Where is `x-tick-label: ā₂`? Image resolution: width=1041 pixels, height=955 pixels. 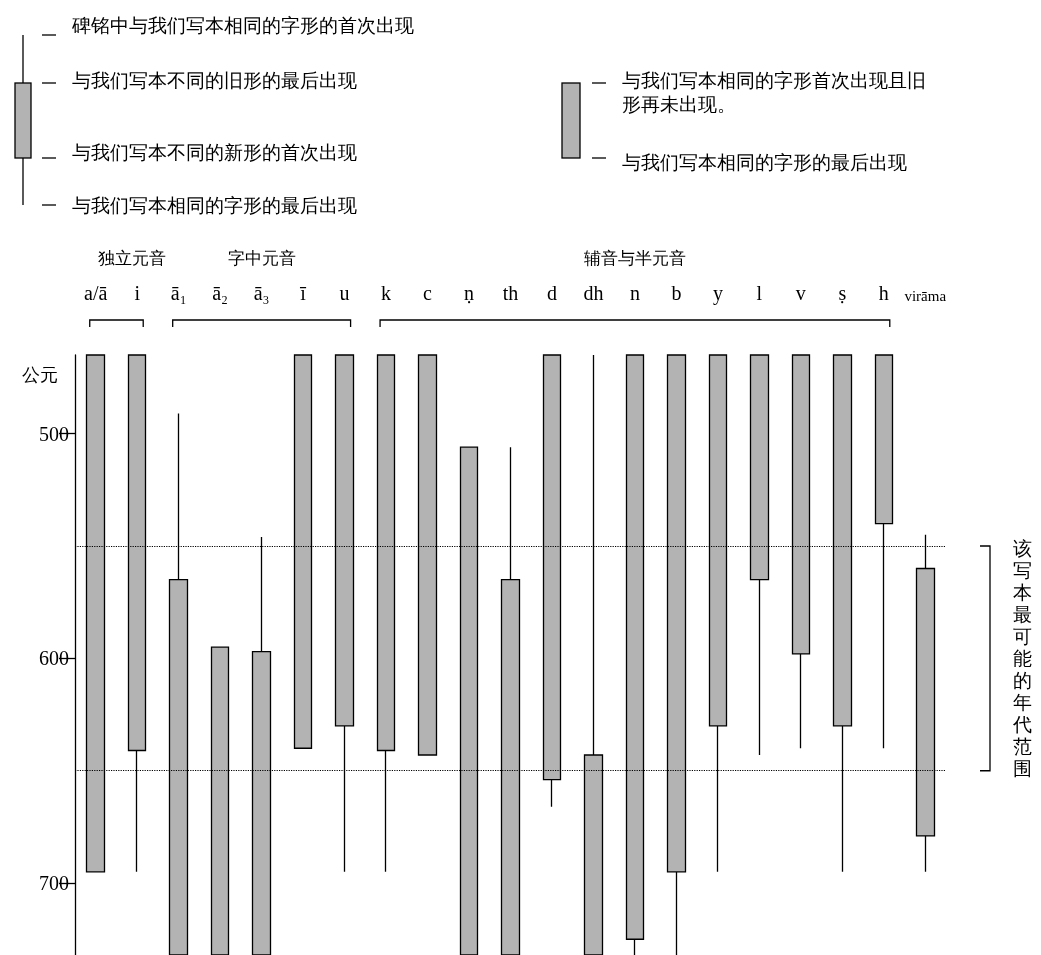
x-tick-label: ā₂ is located at coordinates (220, 293).